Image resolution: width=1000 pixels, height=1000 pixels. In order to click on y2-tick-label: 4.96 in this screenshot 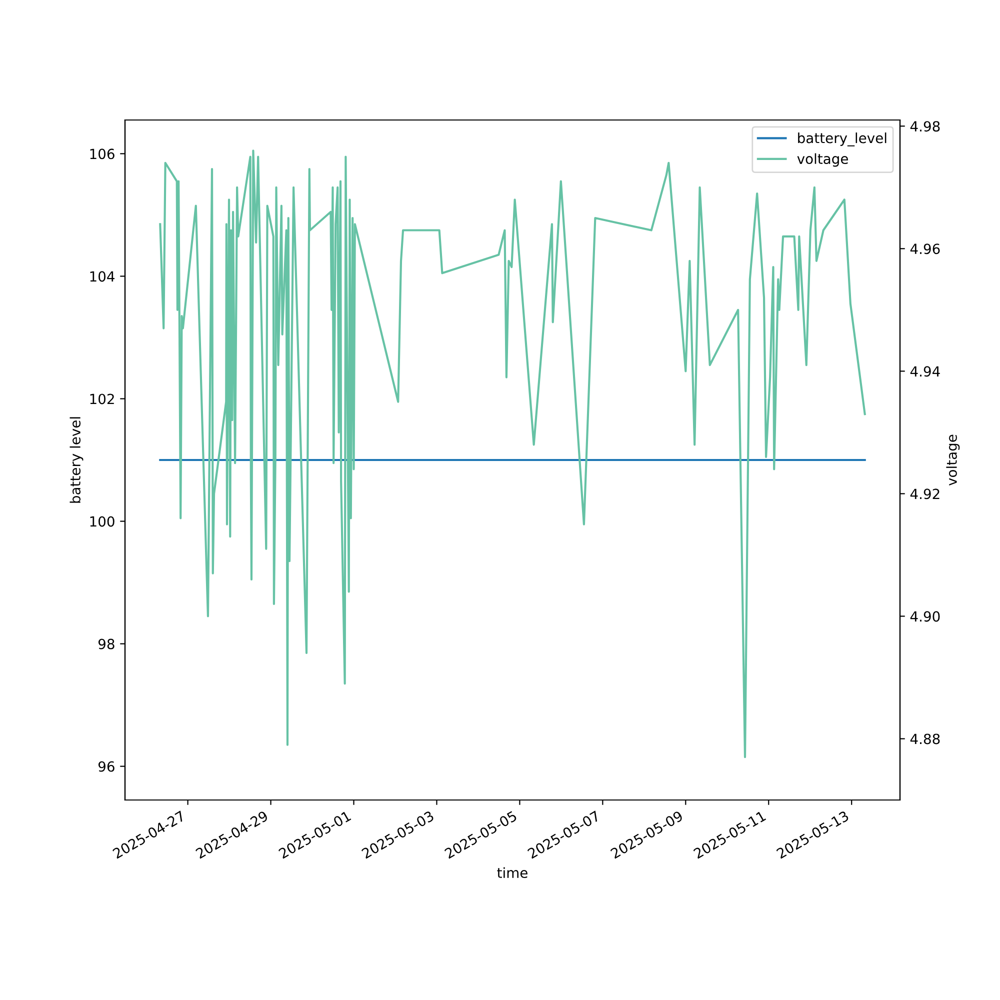, I will do `click(925, 249)`.